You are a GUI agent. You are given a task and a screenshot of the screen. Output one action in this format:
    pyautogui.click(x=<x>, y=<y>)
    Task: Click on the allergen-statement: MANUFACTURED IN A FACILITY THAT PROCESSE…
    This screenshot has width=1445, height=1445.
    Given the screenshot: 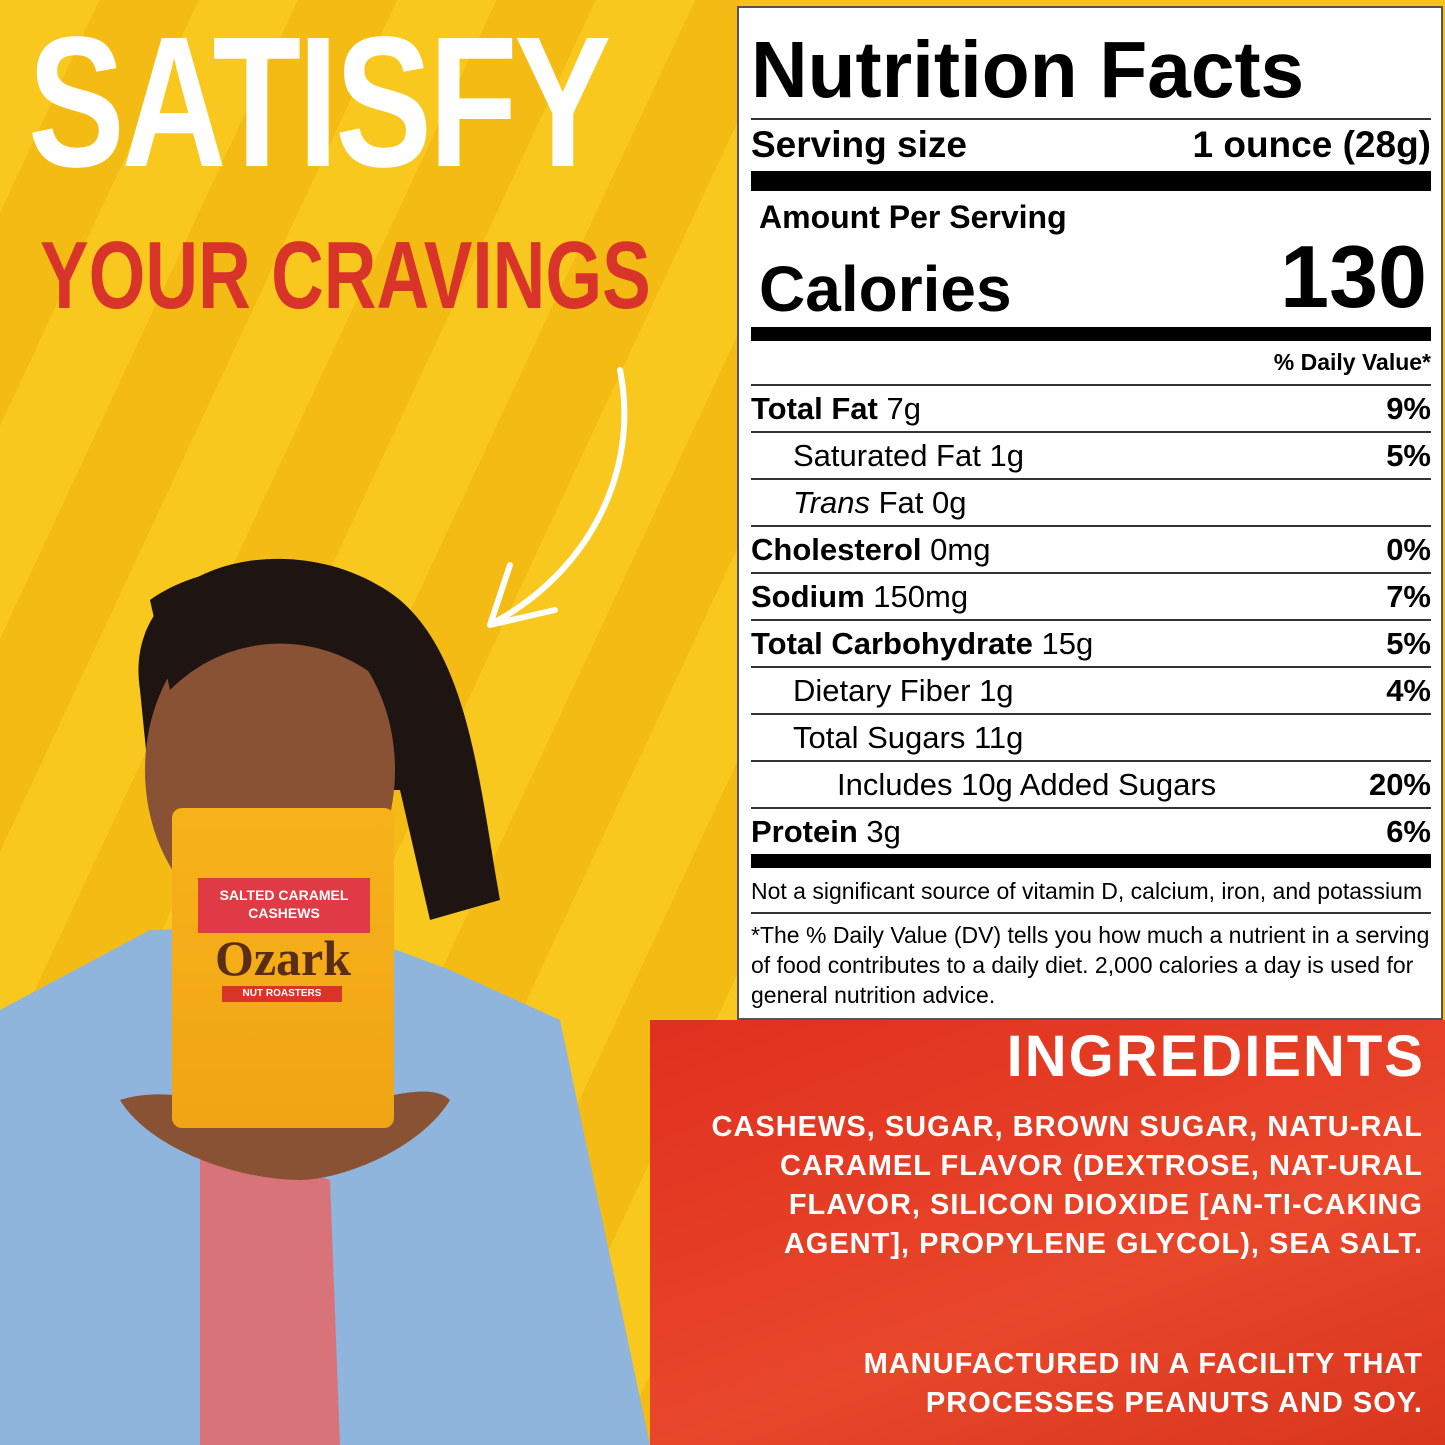 What is the action you would take?
    pyautogui.click(x=1143, y=1383)
    